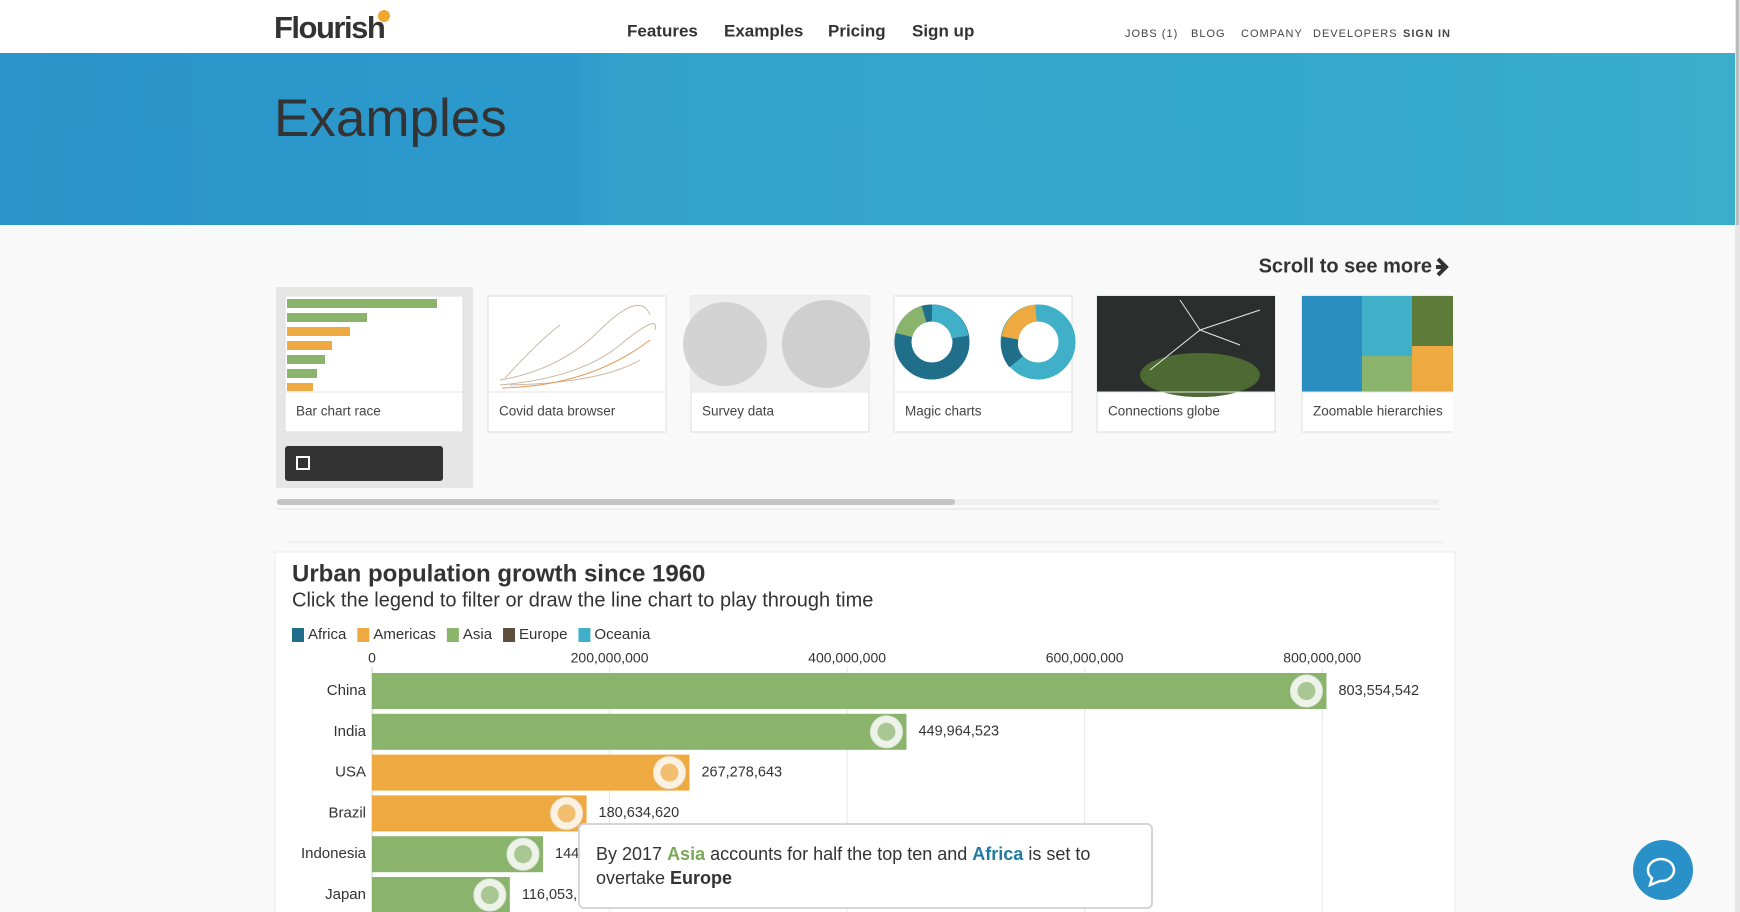 Image resolution: width=1740 pixels, height=912 pixels. Describe the element at coordinates (1442, 267) in the screenshot. I see `arrow-icon` at that location.